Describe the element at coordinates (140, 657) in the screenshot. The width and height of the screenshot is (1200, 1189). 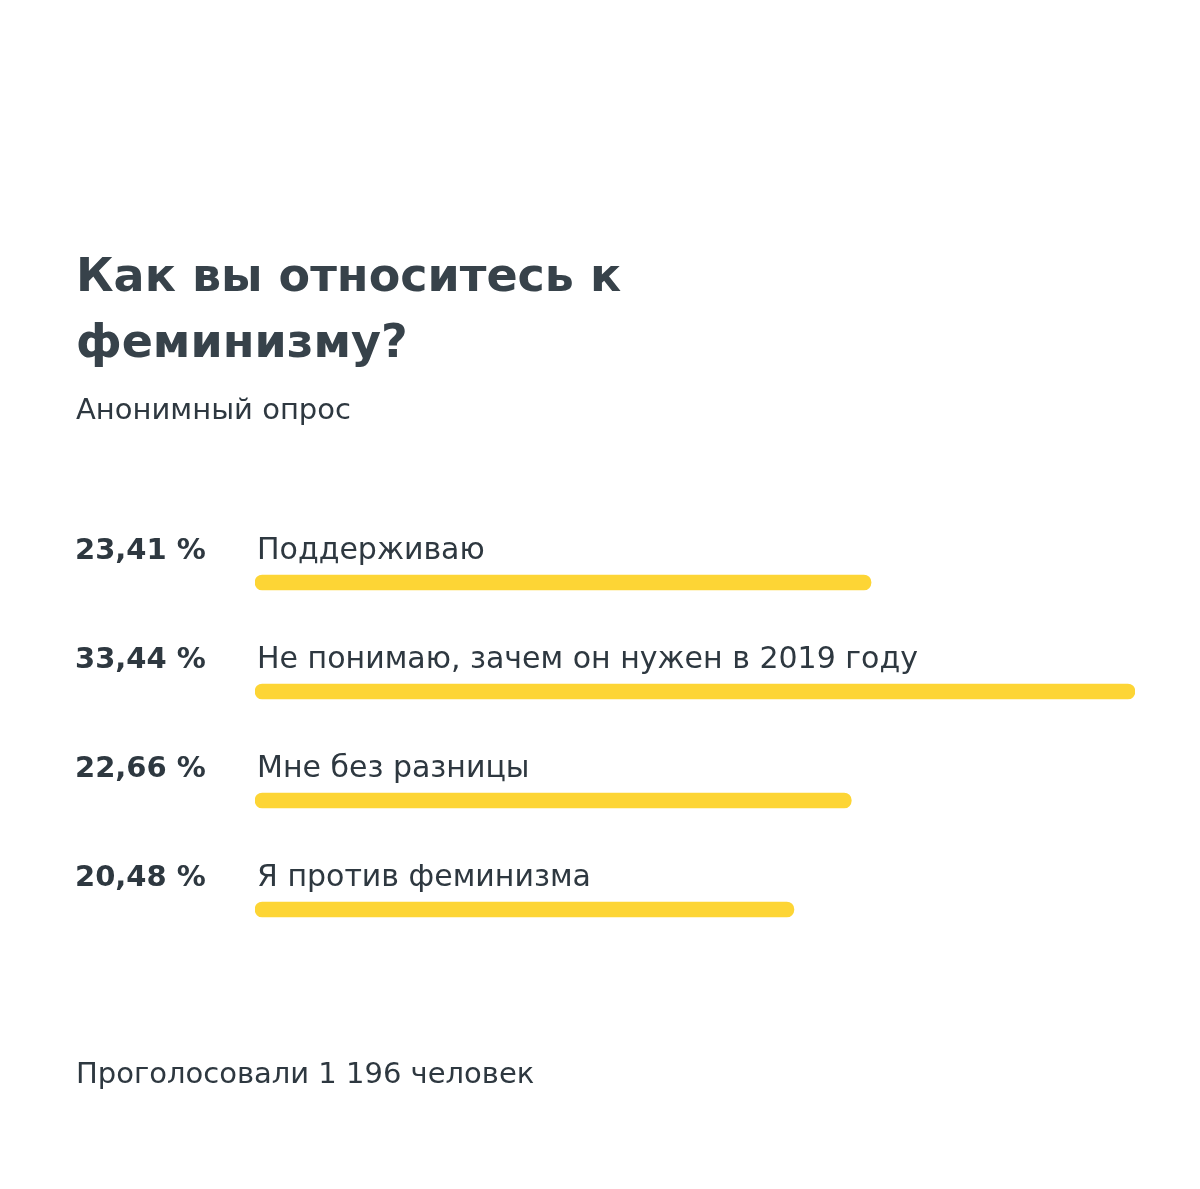
I see `data-label: 33,44 %` at that location.